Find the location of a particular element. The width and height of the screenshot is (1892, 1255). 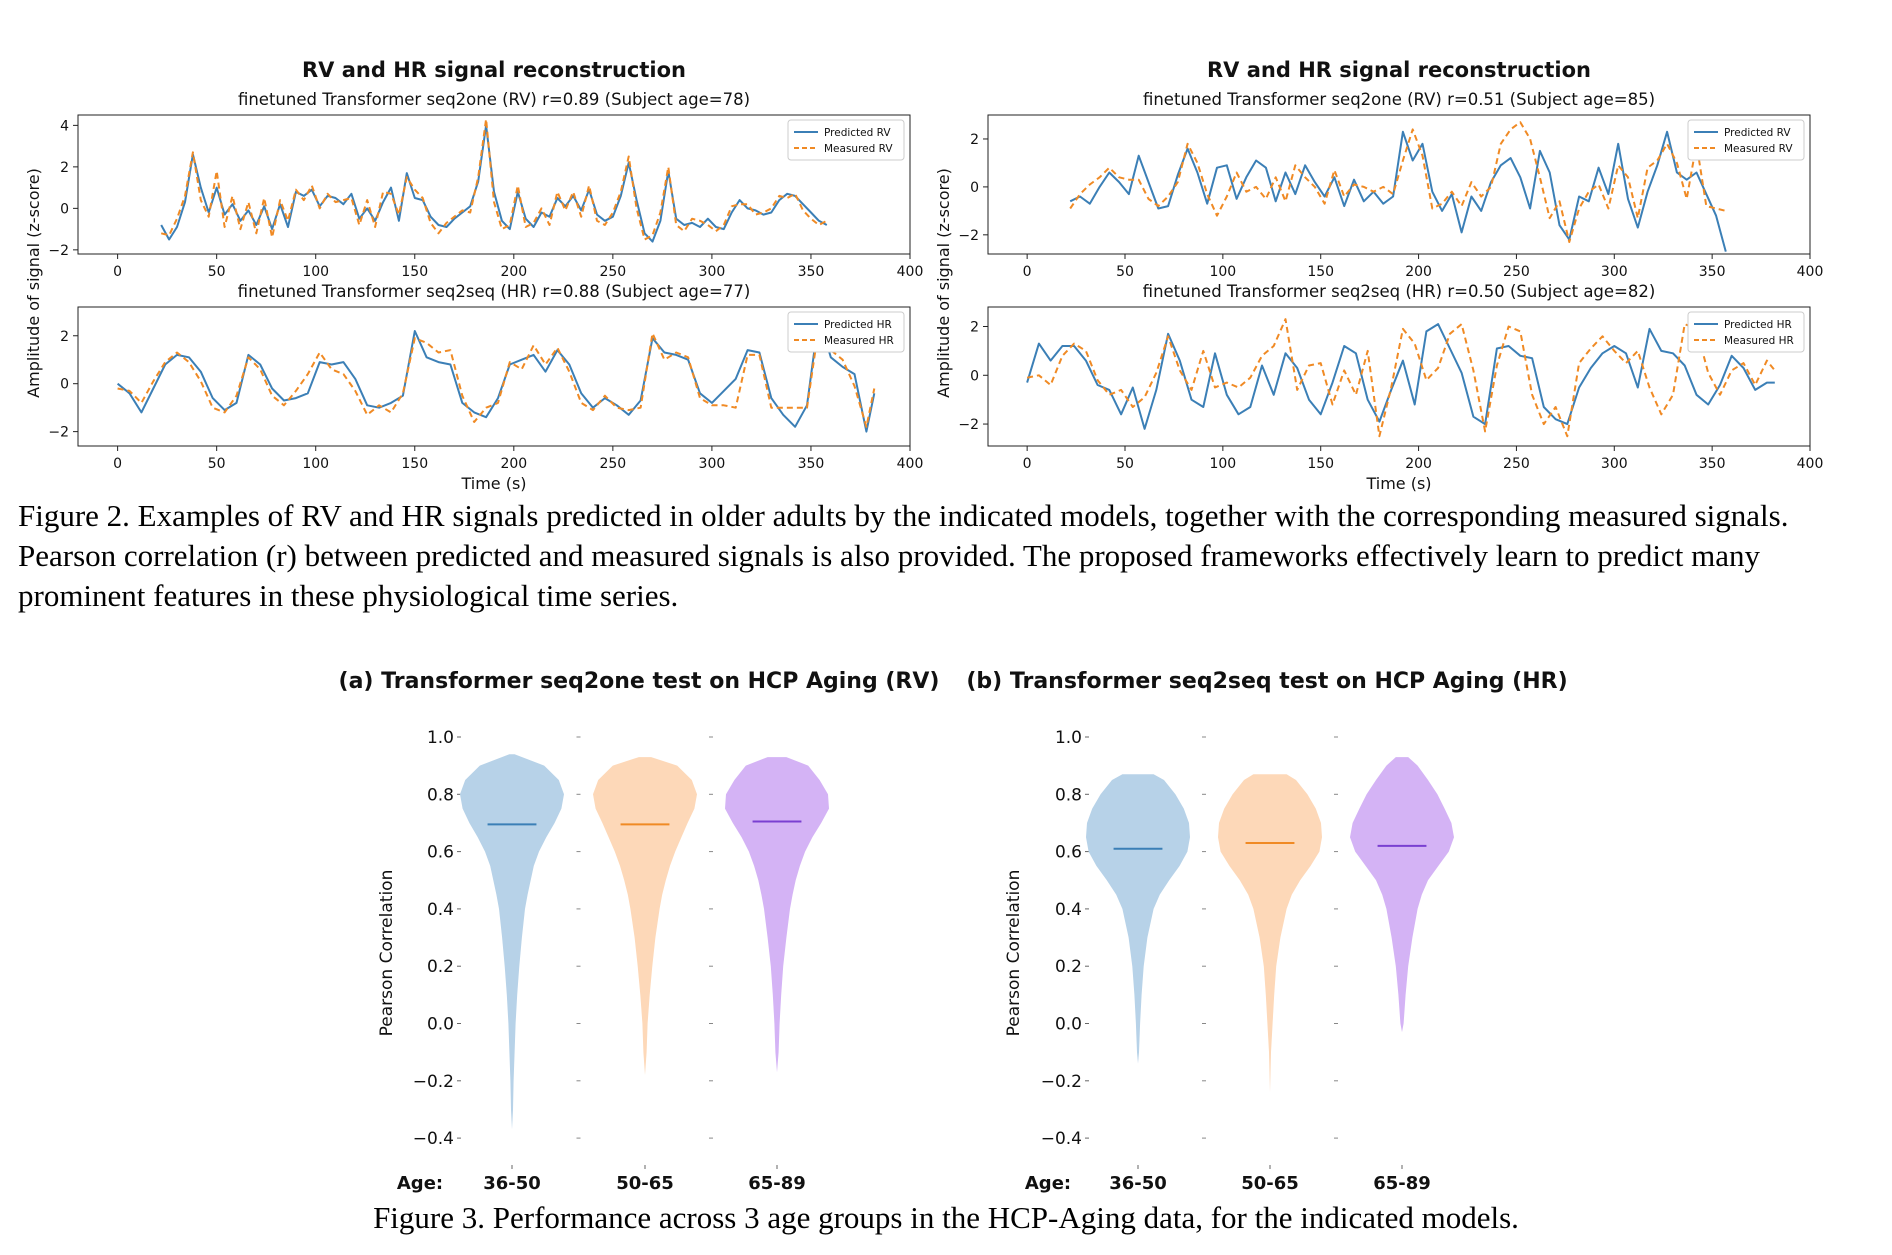

x-axis-label: Age: is located at coordinates (1048, 1183).